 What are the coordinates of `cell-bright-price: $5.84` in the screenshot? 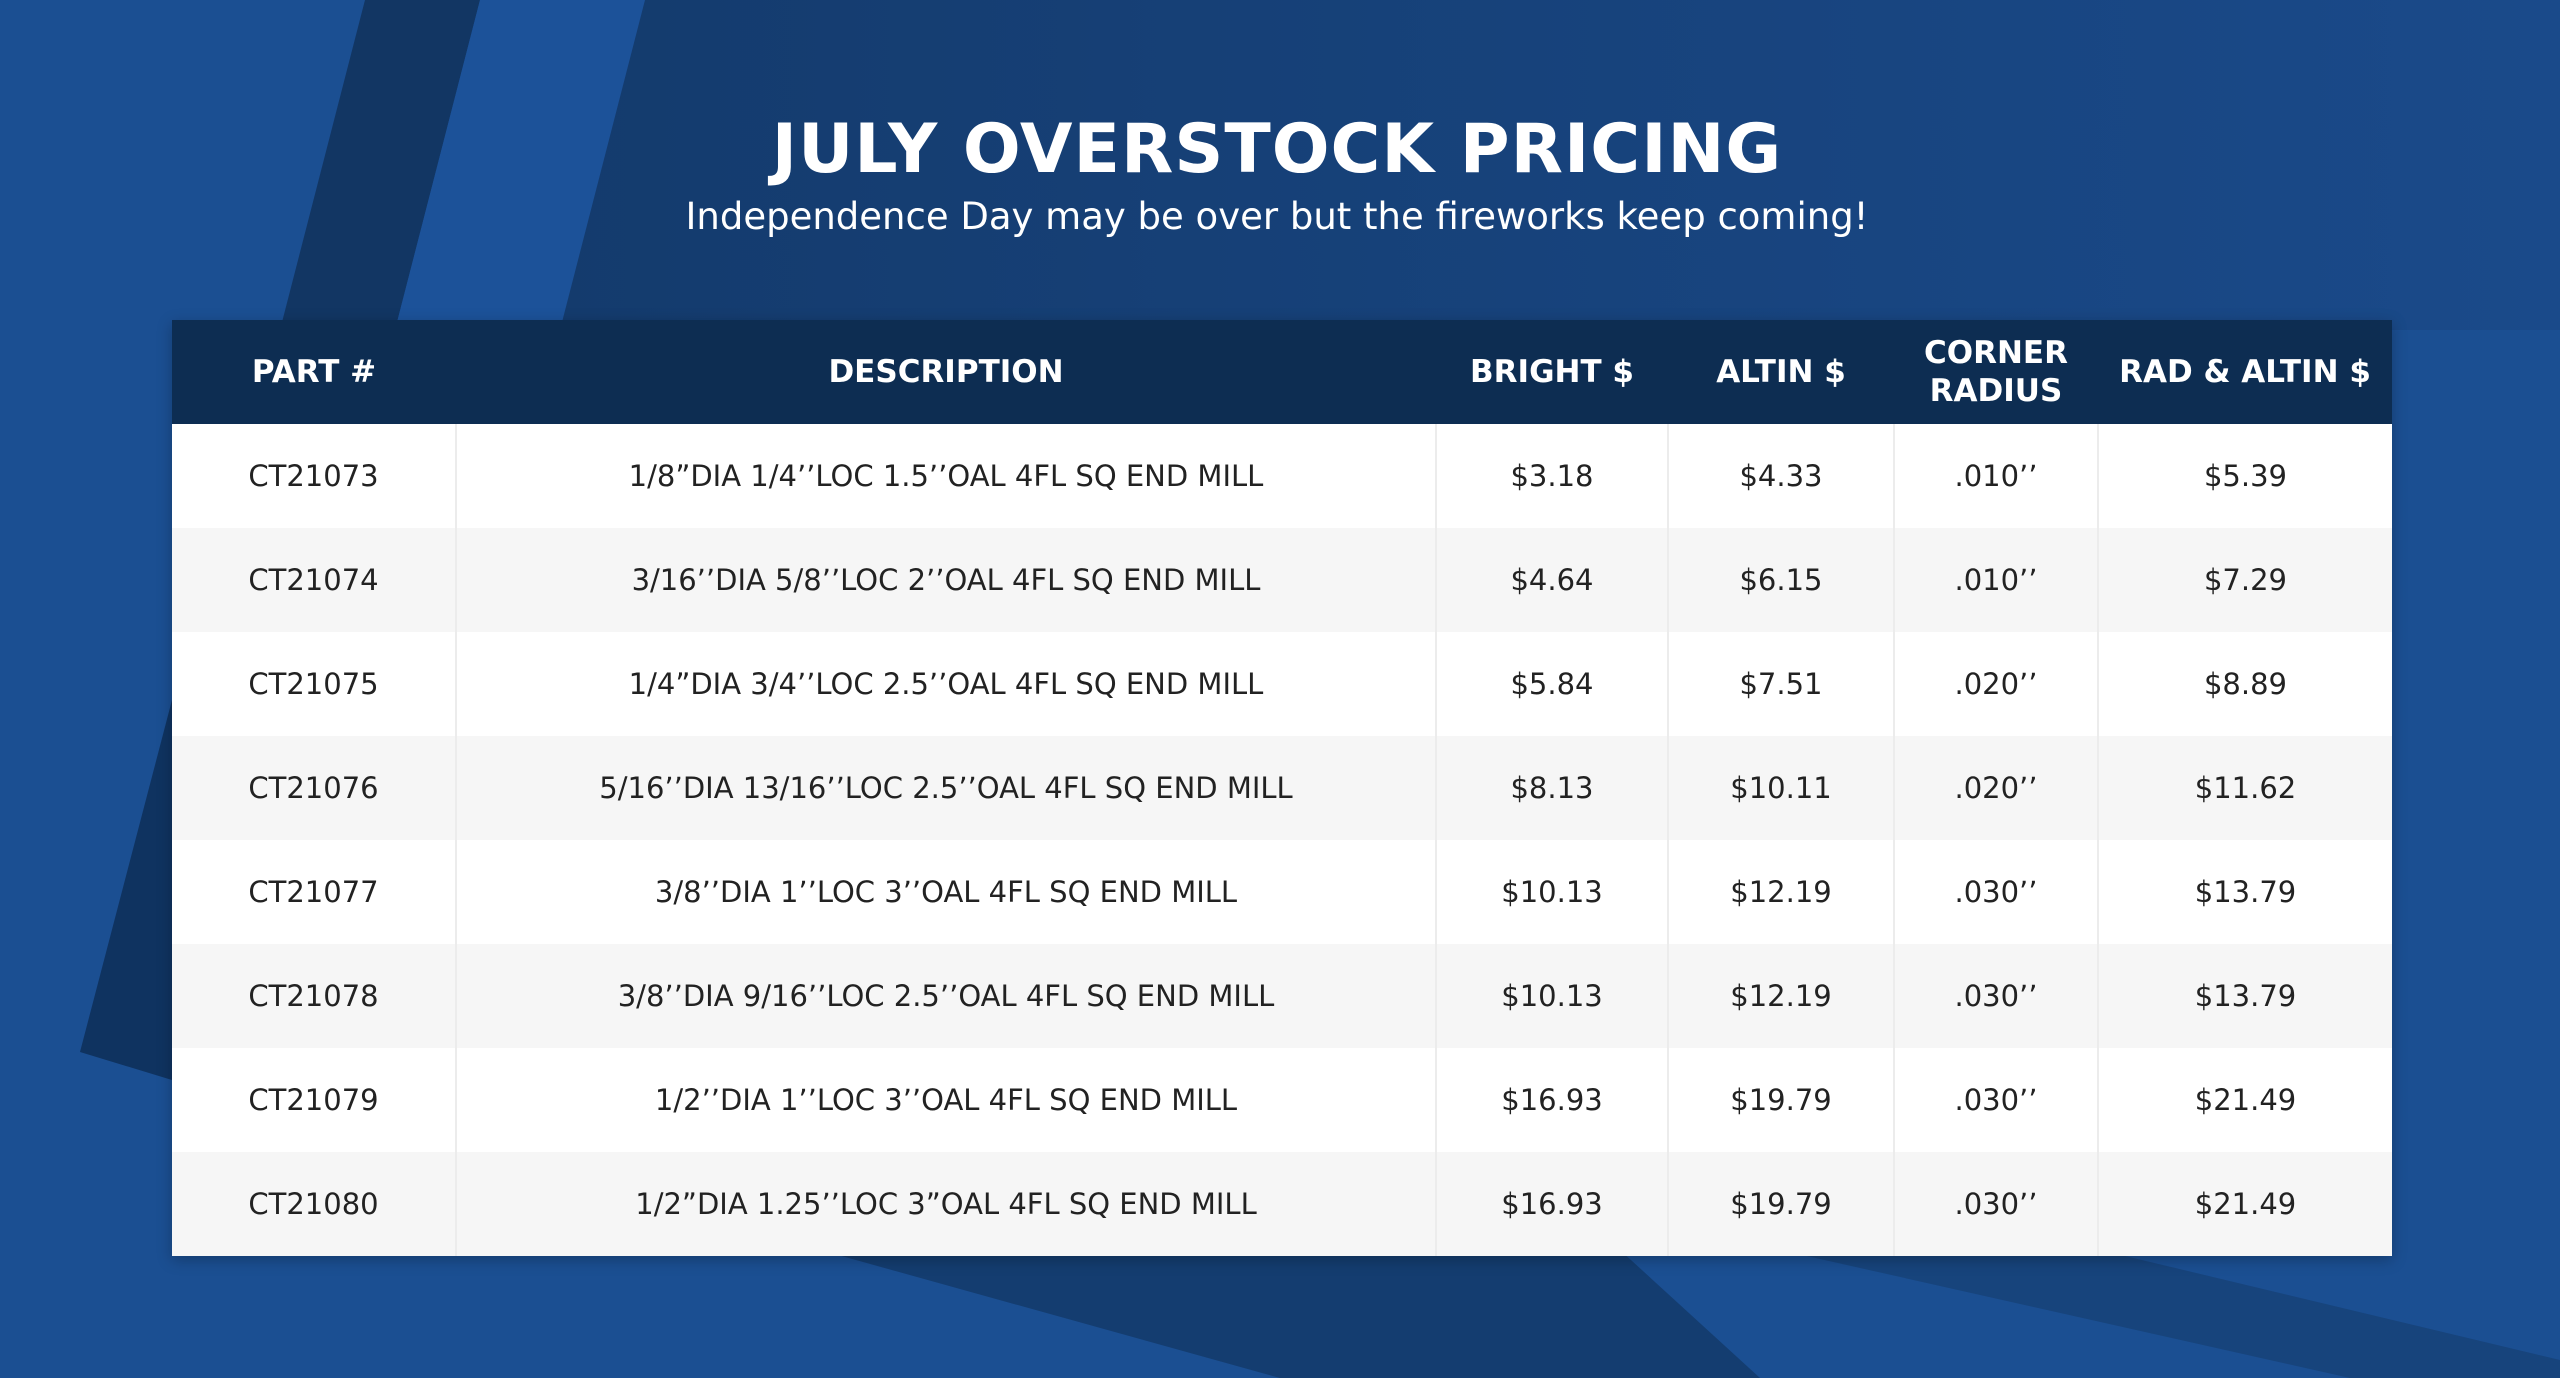 It's located at (1552, 684).